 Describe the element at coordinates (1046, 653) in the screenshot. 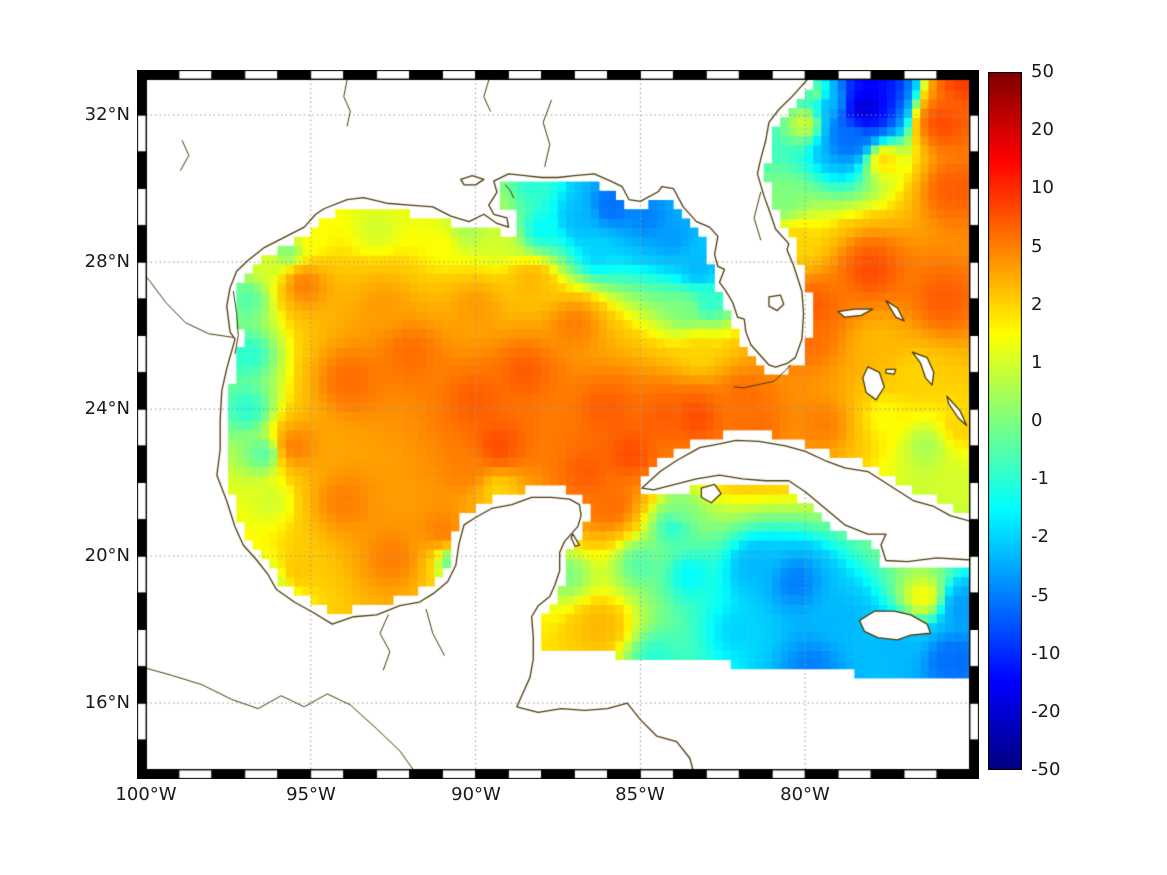

I see `colorbar-tick-label: -10` at that location.